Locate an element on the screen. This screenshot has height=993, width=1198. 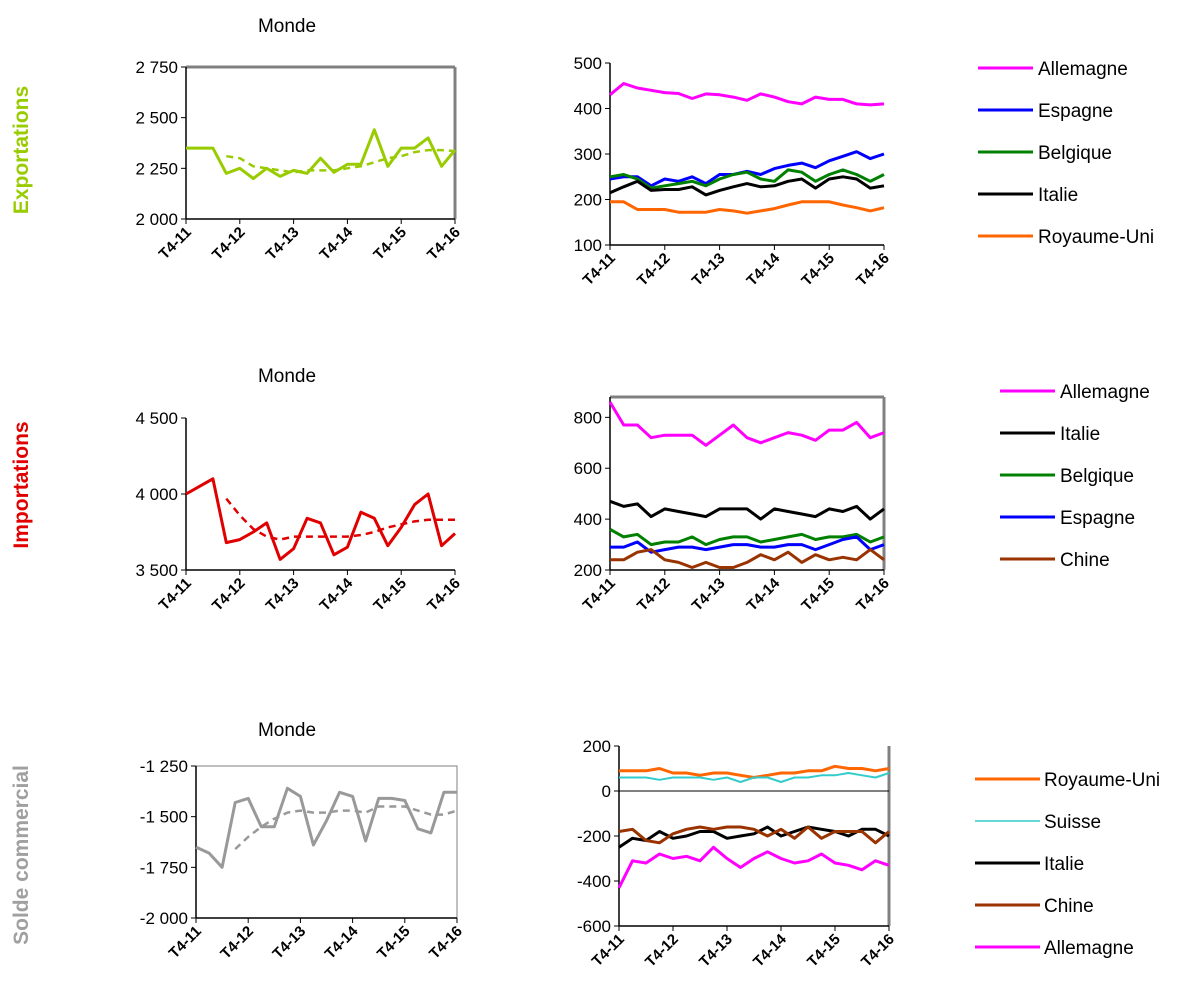
y-tick-label: -200 is located at coordinates (594, 836).